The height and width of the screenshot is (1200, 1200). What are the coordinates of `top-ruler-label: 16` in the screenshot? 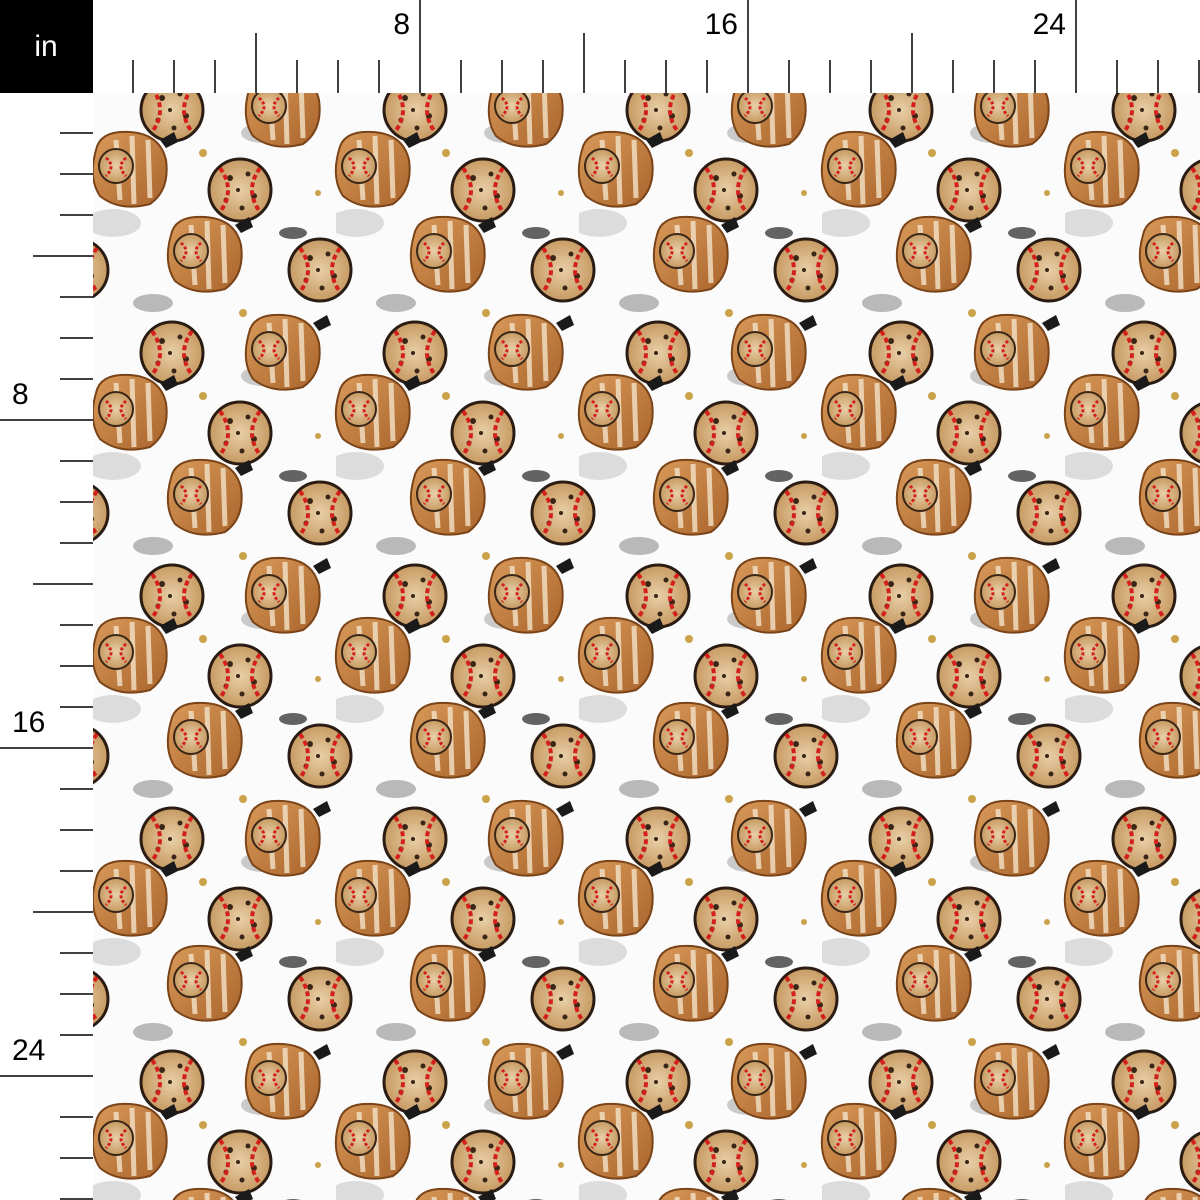 It's located at (721, 24).